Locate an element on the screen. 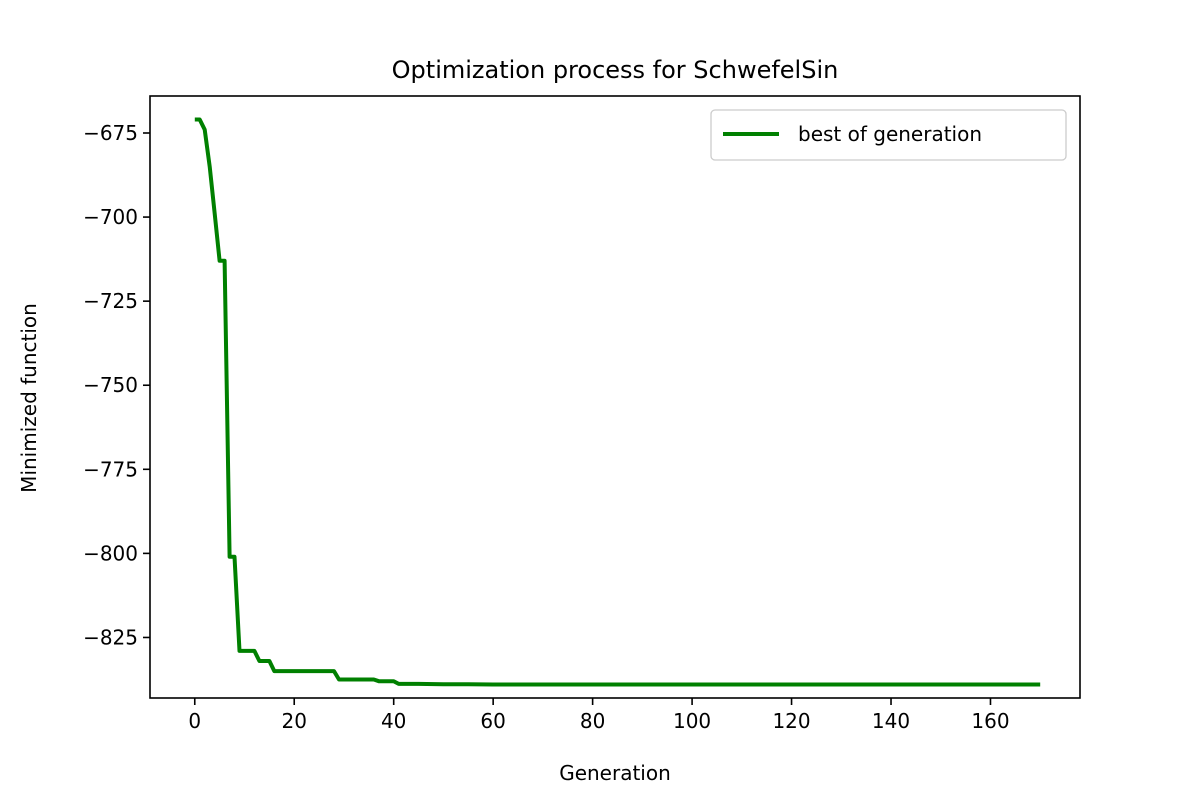 This screenshot has height=800, width=1200. y-tick-label: −825 is located at coordinates (110, 637).